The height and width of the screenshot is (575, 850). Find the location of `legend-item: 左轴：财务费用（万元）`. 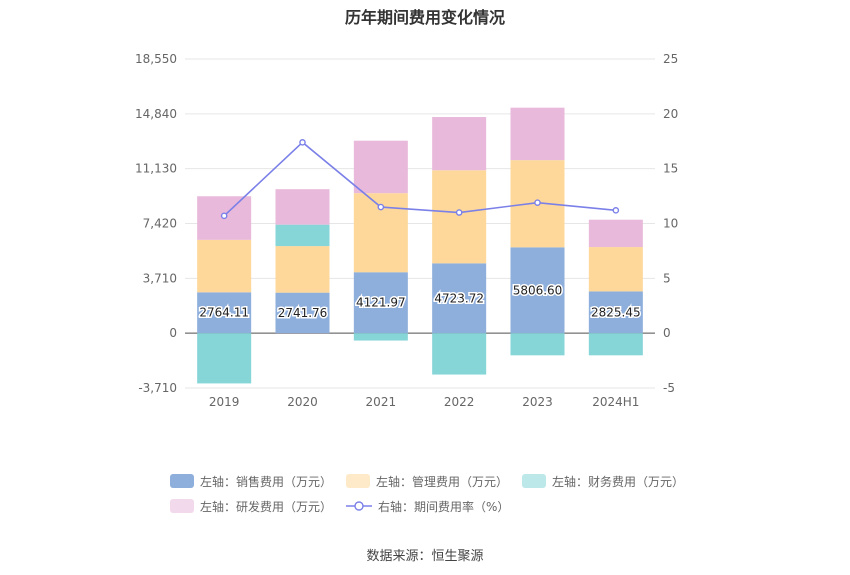

legend-item: 左轴：财务费用（万元） is located at coordinates (603, 481).